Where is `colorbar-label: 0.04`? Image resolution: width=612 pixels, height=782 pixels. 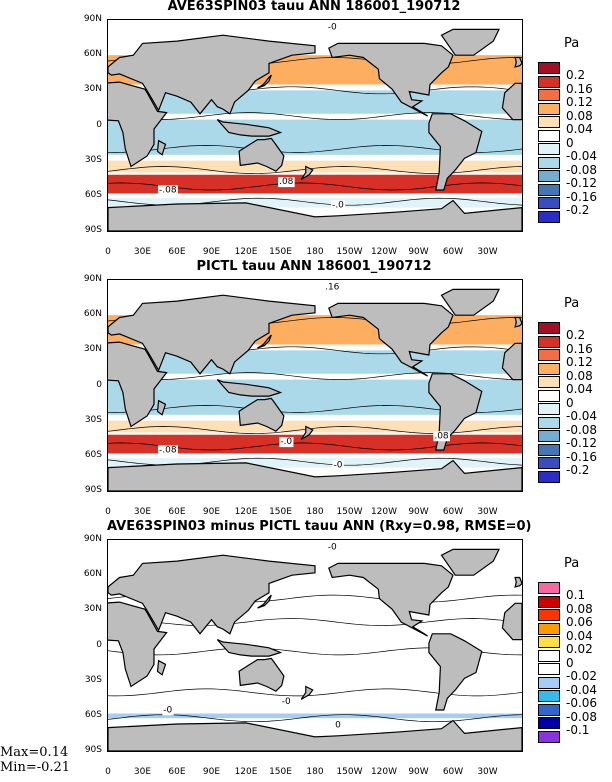 colorbar-label: 0.04 is located at coordinates (579, 635).